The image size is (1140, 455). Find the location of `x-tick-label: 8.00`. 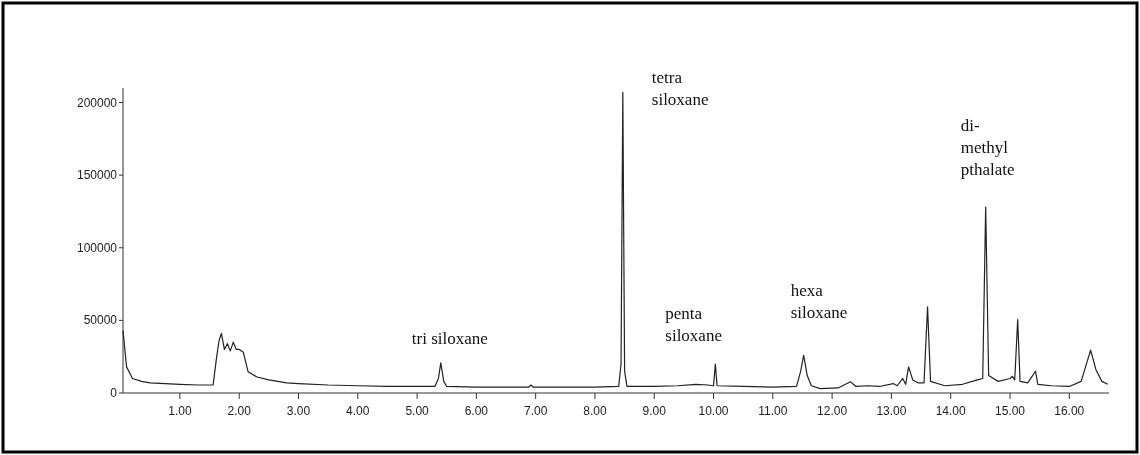

x-tick-label: 8.00 is located at coordinates (595, 411).